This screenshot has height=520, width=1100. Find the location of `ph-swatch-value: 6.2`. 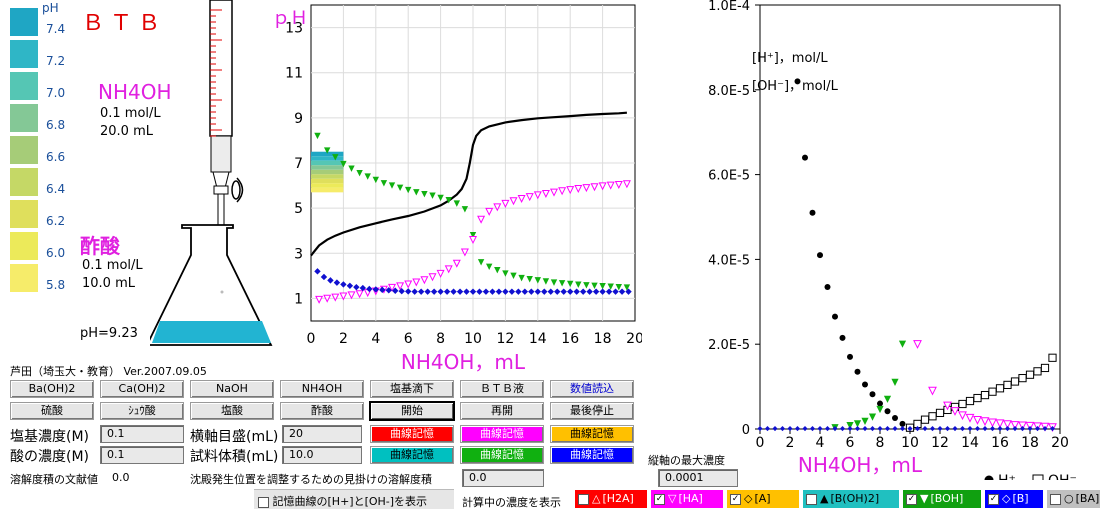

ph-swatch-value: 6.2 is located at coordinates (56, 221).